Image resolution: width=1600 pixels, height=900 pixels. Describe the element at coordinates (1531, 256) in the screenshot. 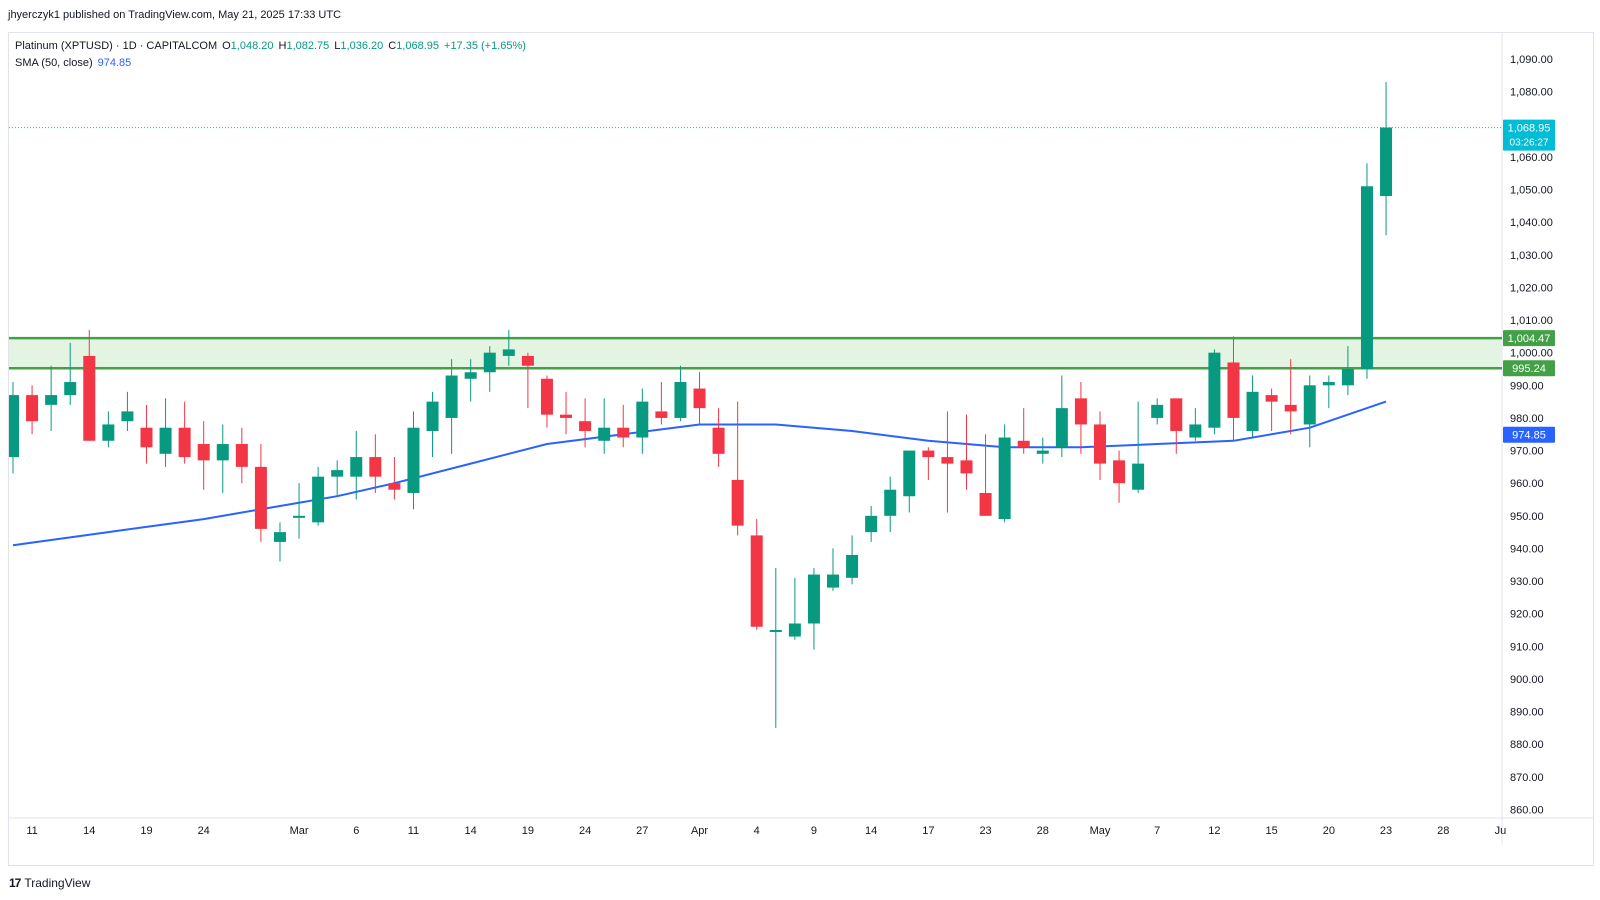

I see `price-tick-label: 1,030.00` at that location.